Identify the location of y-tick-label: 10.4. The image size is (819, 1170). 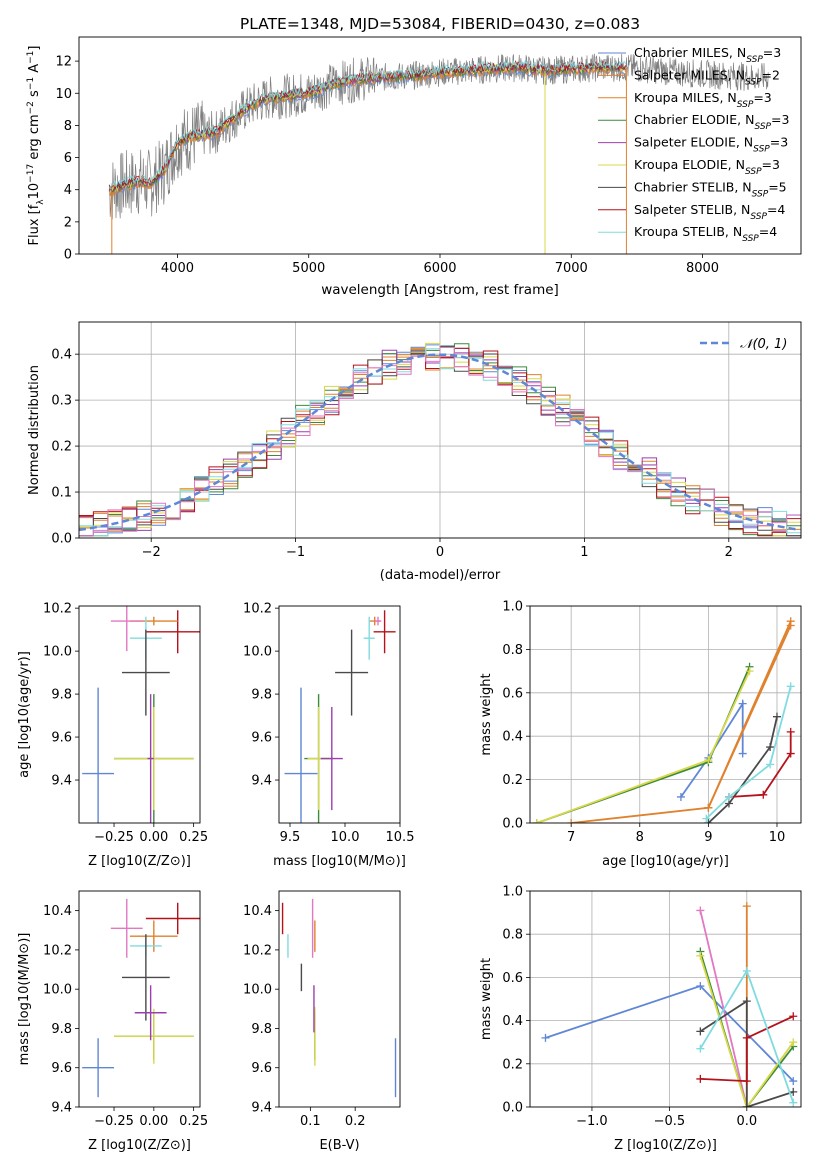
(57, 911).